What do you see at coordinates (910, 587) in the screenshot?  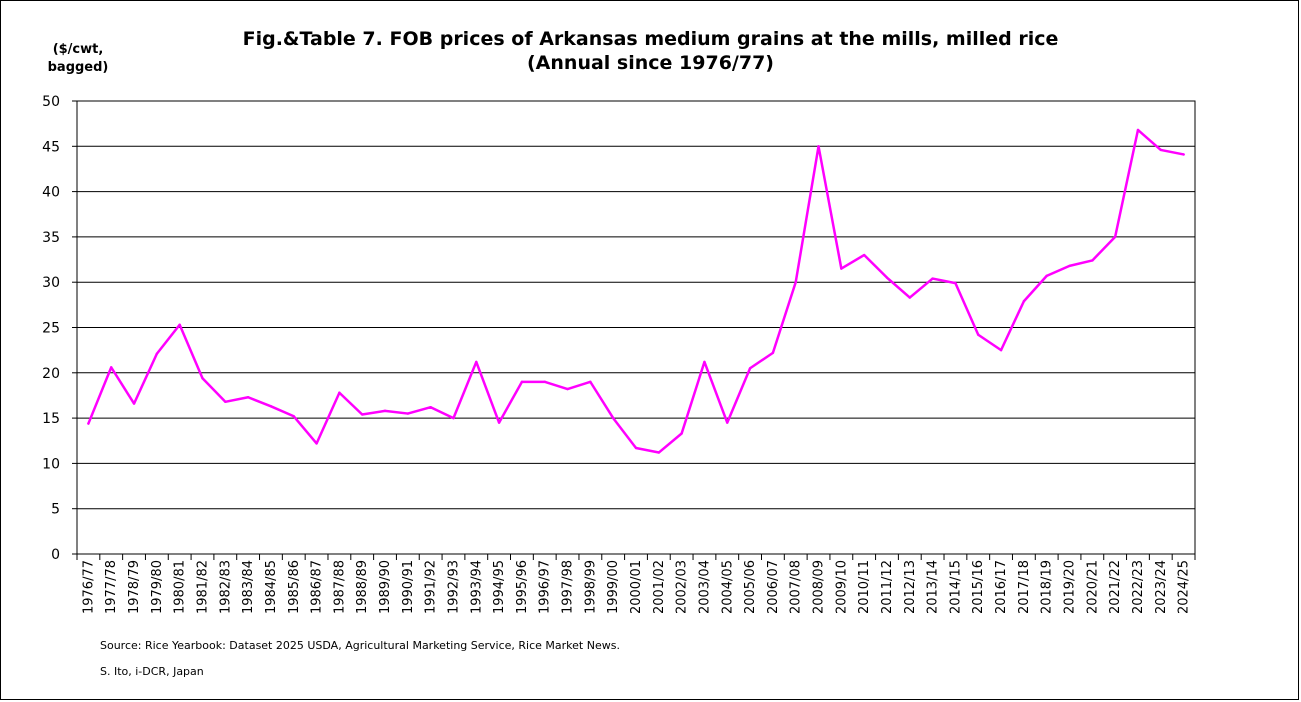 I see `x-tick-label: 2012/13` at bounding box center [910, 587].